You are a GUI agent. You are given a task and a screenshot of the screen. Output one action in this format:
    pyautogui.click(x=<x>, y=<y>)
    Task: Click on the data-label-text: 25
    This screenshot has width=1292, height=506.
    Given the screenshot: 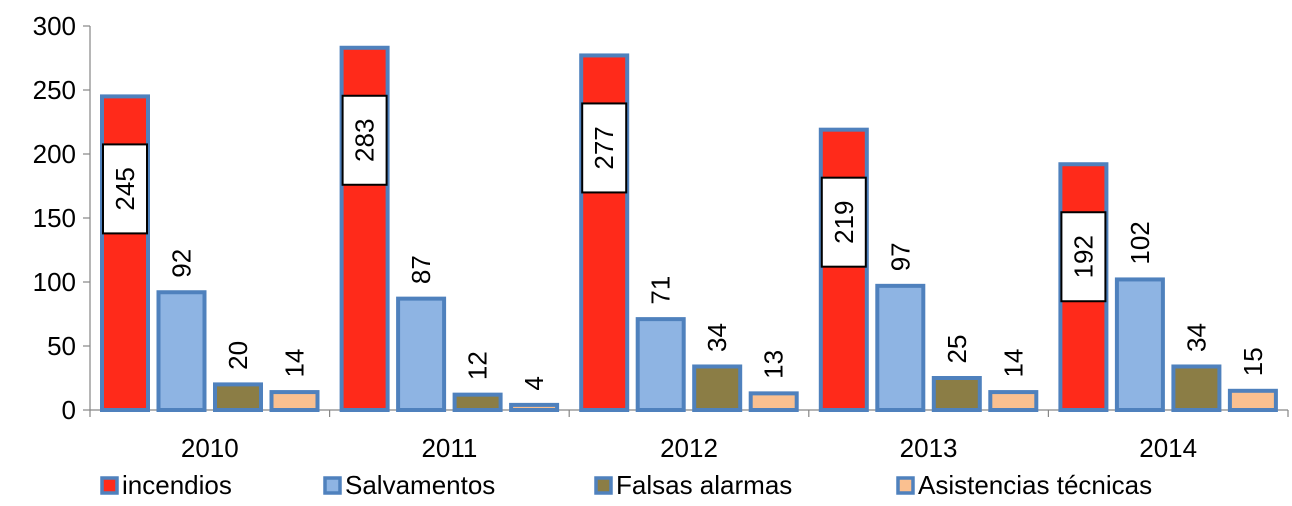 What is the action you would take?
    pyautogui.click(x=957, y=349)
    